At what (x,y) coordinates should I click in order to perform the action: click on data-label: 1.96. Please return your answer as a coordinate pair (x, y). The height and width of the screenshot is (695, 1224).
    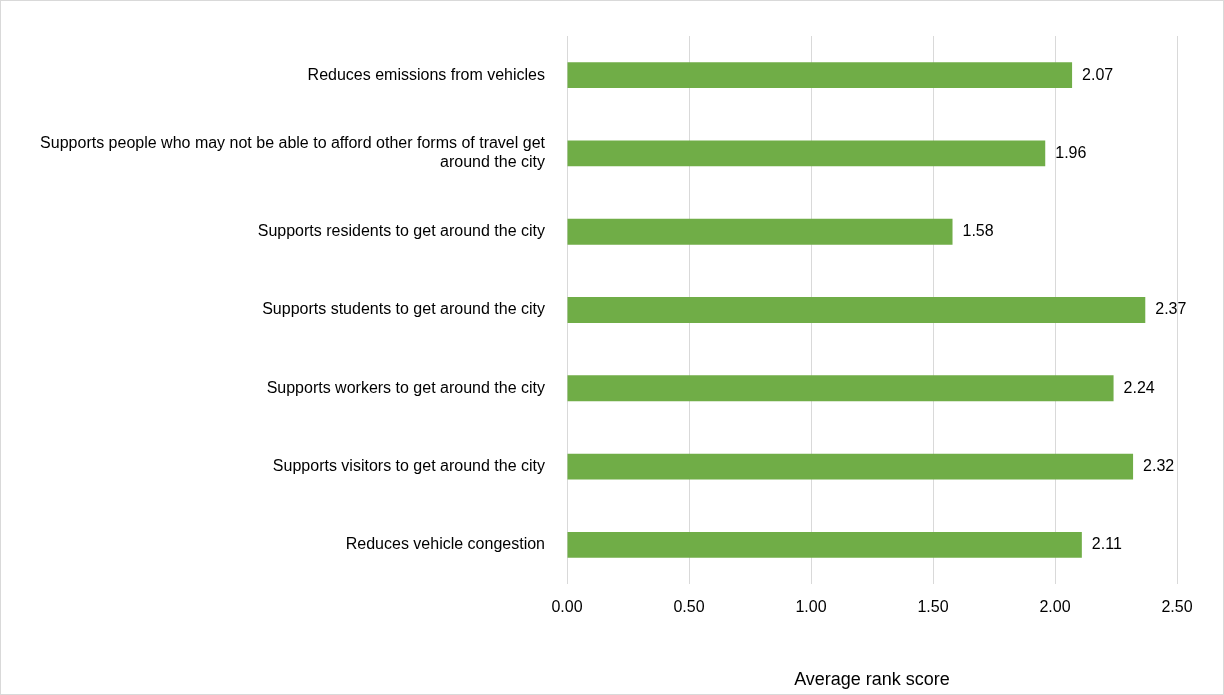
    Looking at the image, I should click on (1071, 152).